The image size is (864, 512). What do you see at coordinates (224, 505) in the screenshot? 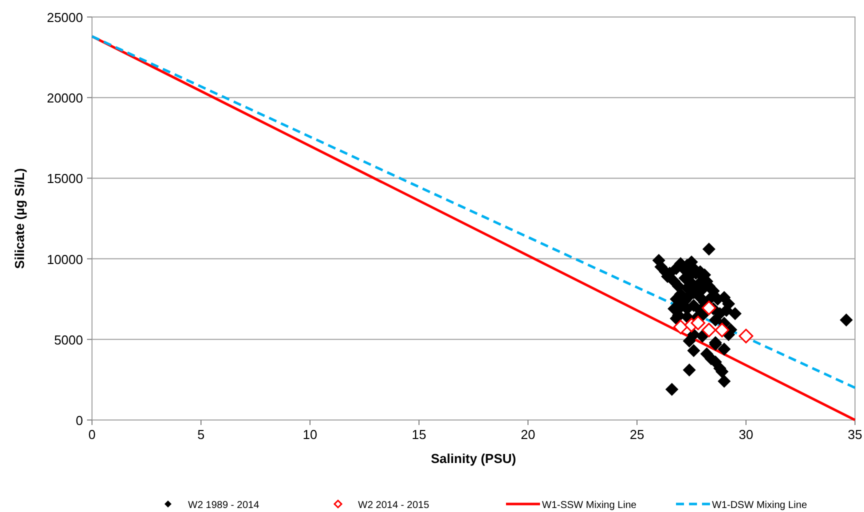
I see `legend-label: W2 1989 - 2014` at bounding box center [224, 505].